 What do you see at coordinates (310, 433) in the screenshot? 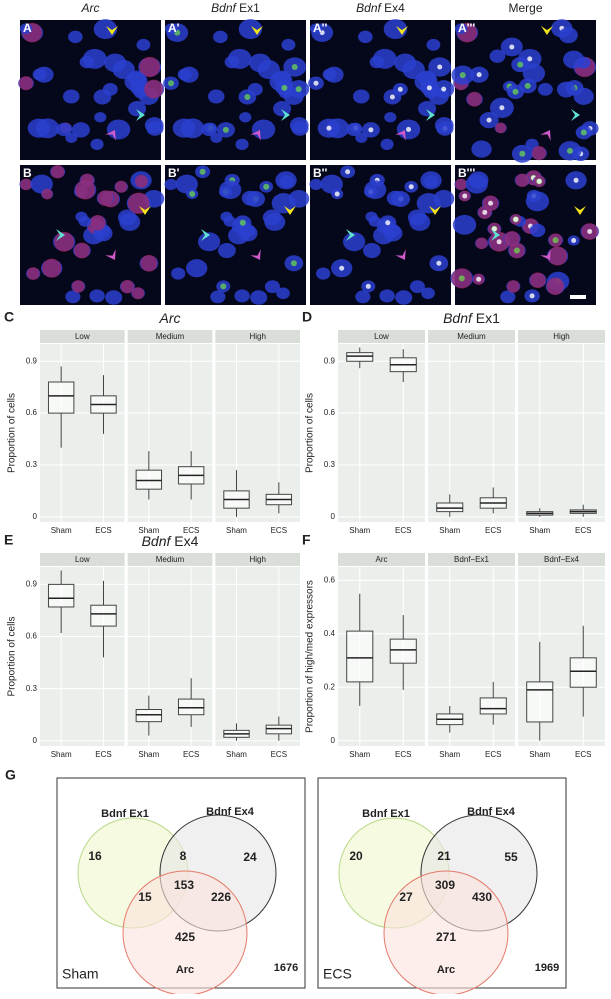
I see `y-axis-label: Proportion of cells` at bounding box center [310, 433].